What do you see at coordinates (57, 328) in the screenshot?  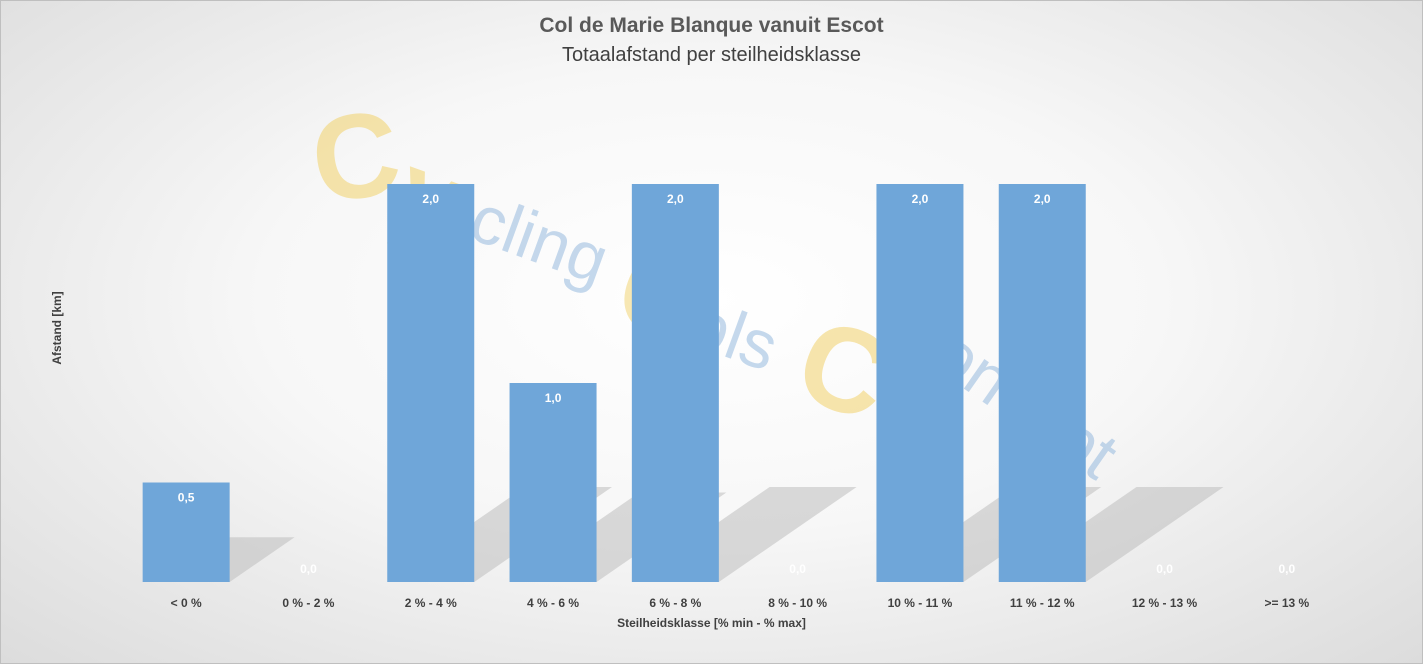 I see `y-axis-label: Afstand [km]` at bounding box center [57, 328].